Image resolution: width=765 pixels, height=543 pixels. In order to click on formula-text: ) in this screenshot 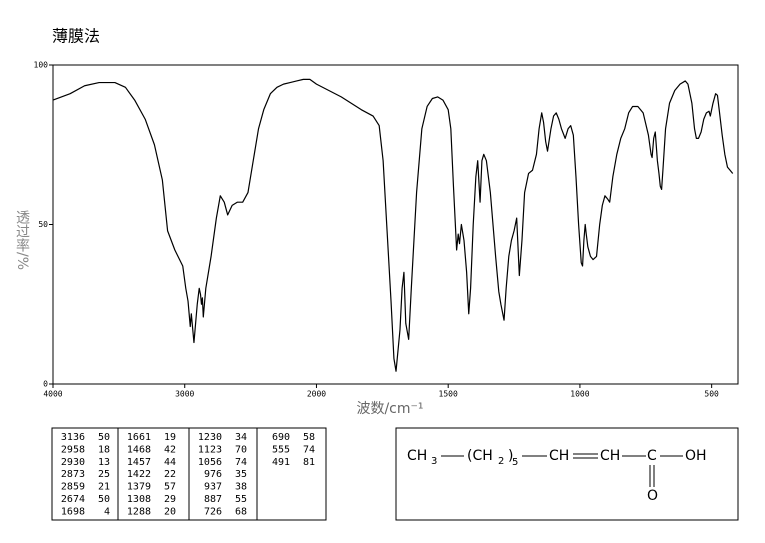, I will do `click(510, 456)`.